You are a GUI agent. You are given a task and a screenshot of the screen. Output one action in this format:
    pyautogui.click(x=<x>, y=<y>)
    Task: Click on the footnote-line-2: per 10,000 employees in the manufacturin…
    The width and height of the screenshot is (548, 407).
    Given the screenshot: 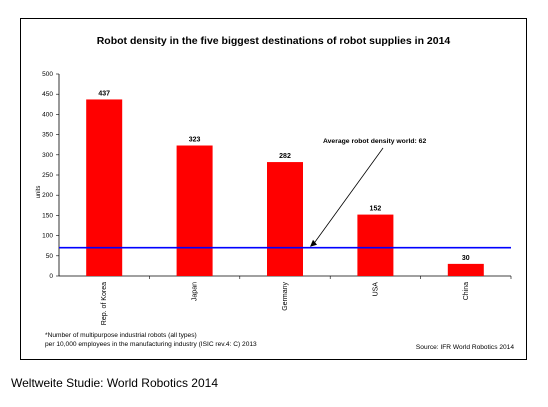 What is the action you would take?
    pyautogui.click(x=151, y=344)
    